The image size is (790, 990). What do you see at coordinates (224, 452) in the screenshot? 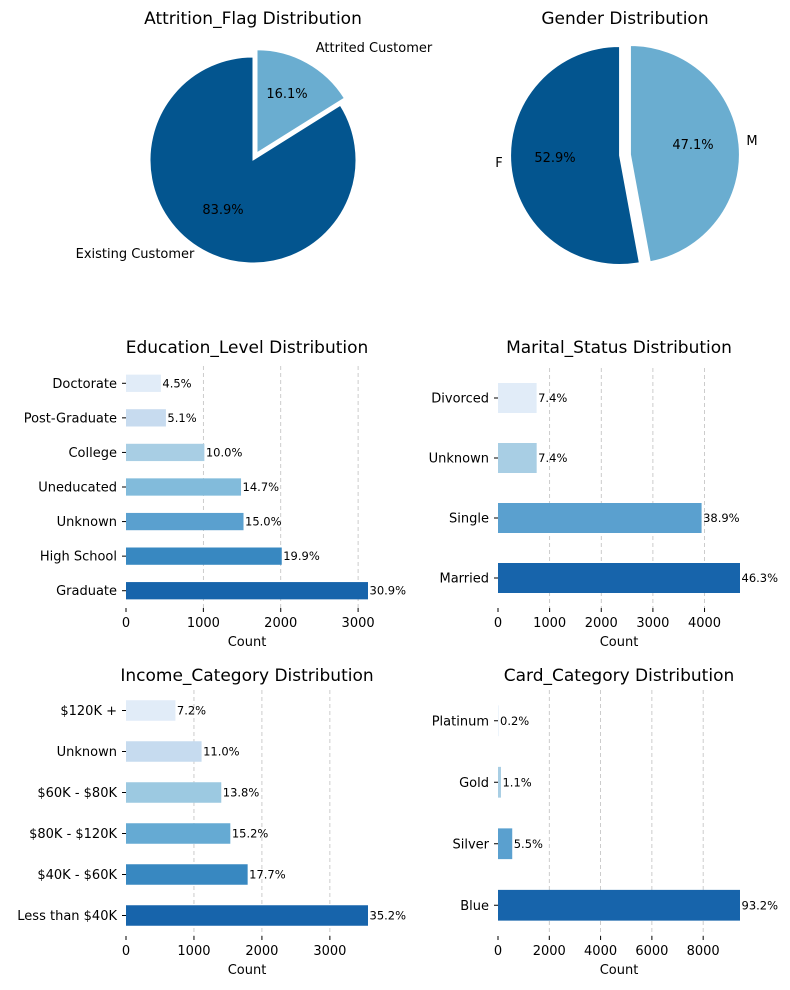
I see `value-label: 10.0%` at bounding box center [224, 452].